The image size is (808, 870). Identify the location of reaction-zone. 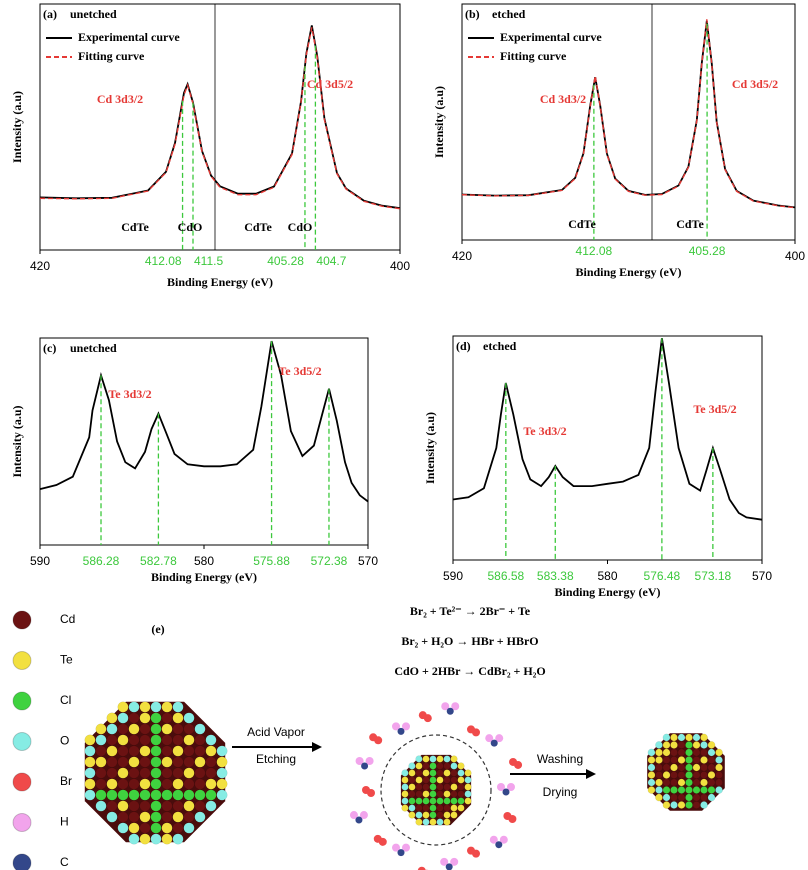
(436, 790).